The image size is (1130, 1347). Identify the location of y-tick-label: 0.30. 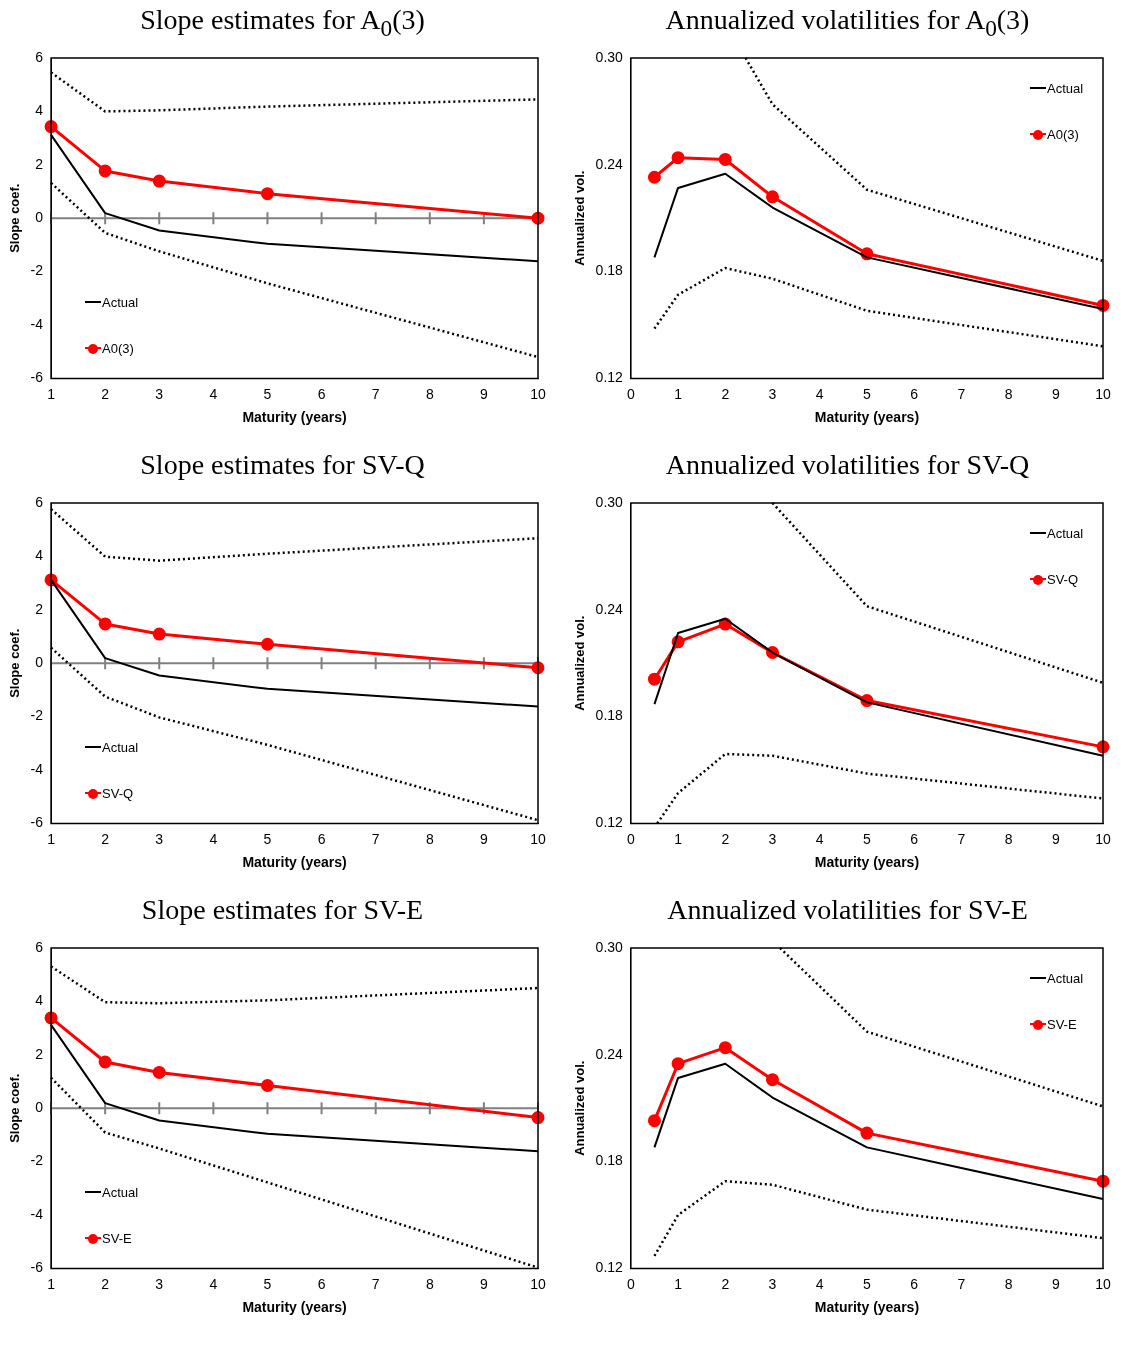
(609, 946).